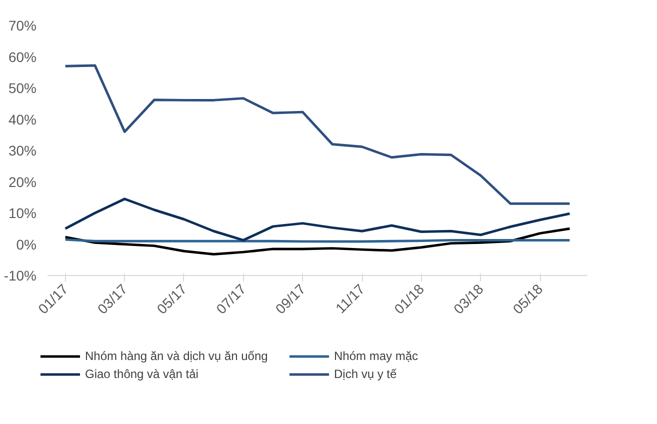  What do you see at coordinates (377, 356) in the screenshot?
I see `legend-label: Nhóm may mặc` at bounding box center [377, 356].